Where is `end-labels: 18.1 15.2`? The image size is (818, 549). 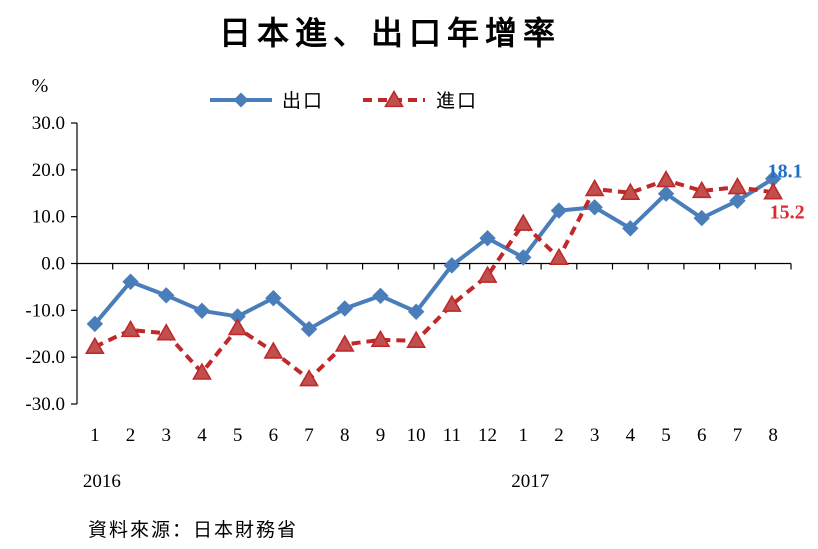
end-labels: 18.1 15.2 is located at coordinates (786, 192).